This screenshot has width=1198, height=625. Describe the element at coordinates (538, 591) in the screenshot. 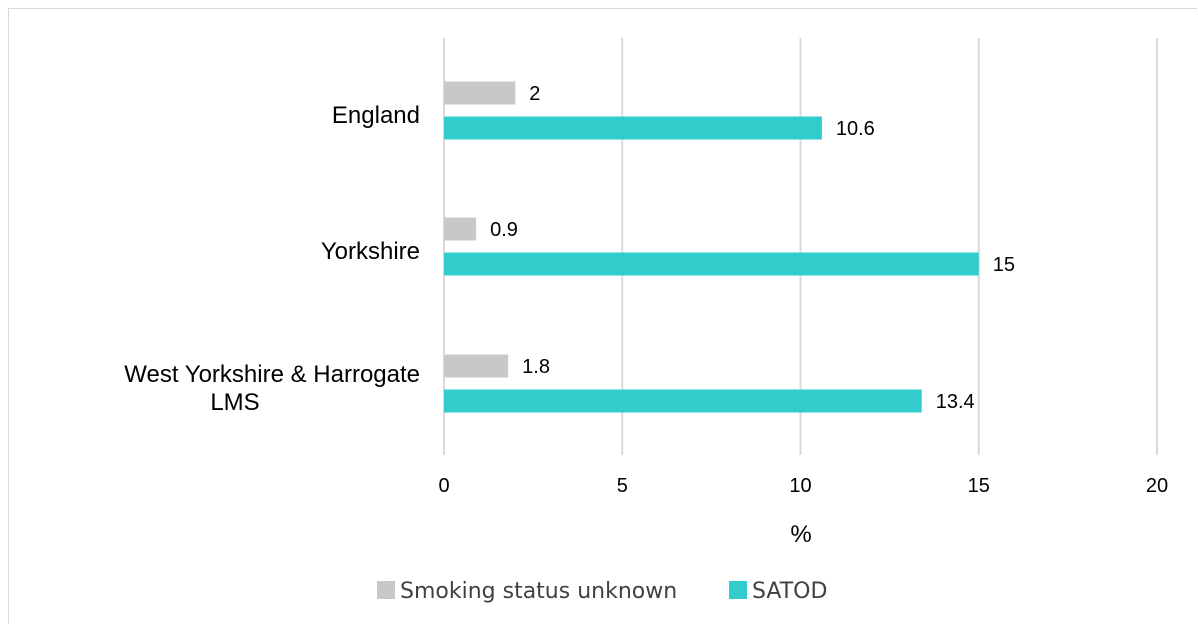

I see `legend-label-unknown: Smoking status unknown` at that location.